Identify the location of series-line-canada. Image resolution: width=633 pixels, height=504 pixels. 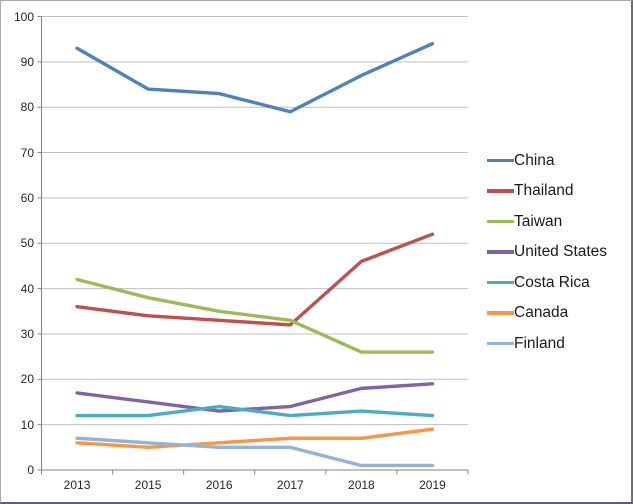
(255, 438).